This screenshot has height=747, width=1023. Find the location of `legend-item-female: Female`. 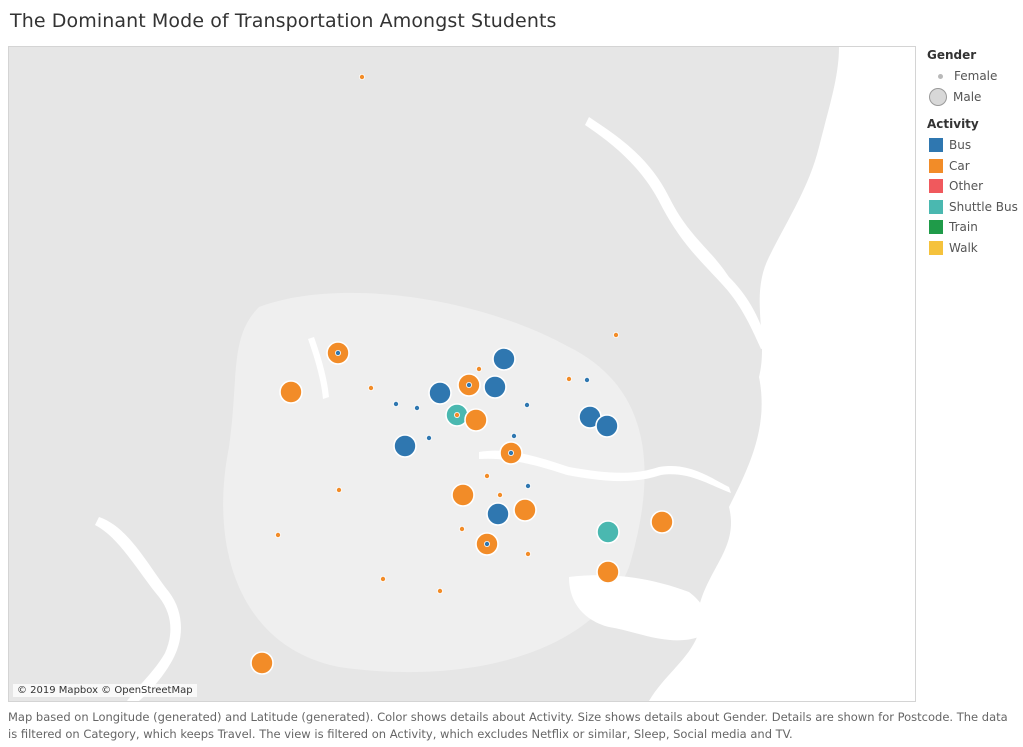

legend-item-female: Female is located at coordinates (975, 76).